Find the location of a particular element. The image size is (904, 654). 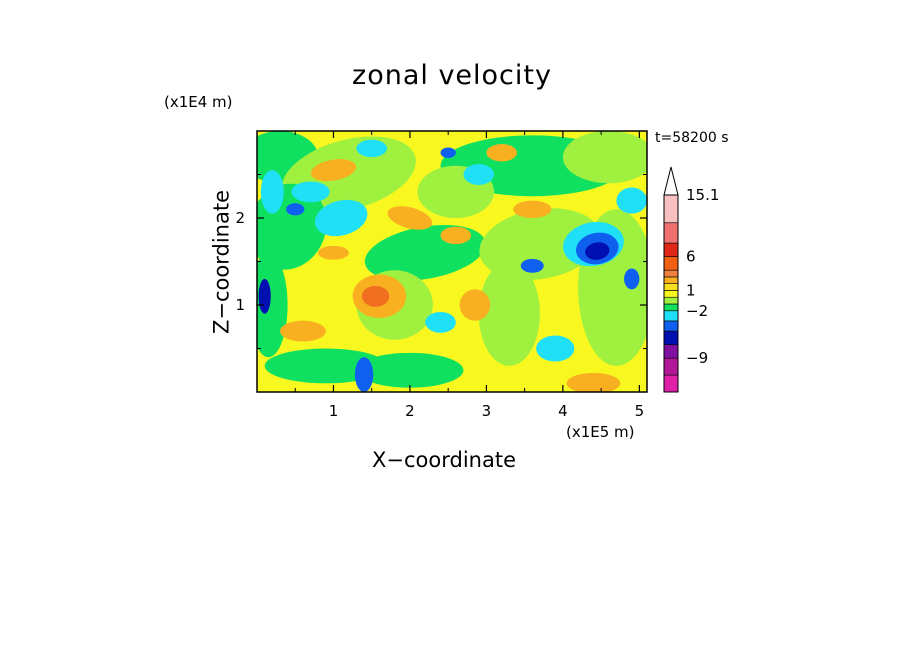

y-tick-label: 2 is located at coordinates (240, 218).